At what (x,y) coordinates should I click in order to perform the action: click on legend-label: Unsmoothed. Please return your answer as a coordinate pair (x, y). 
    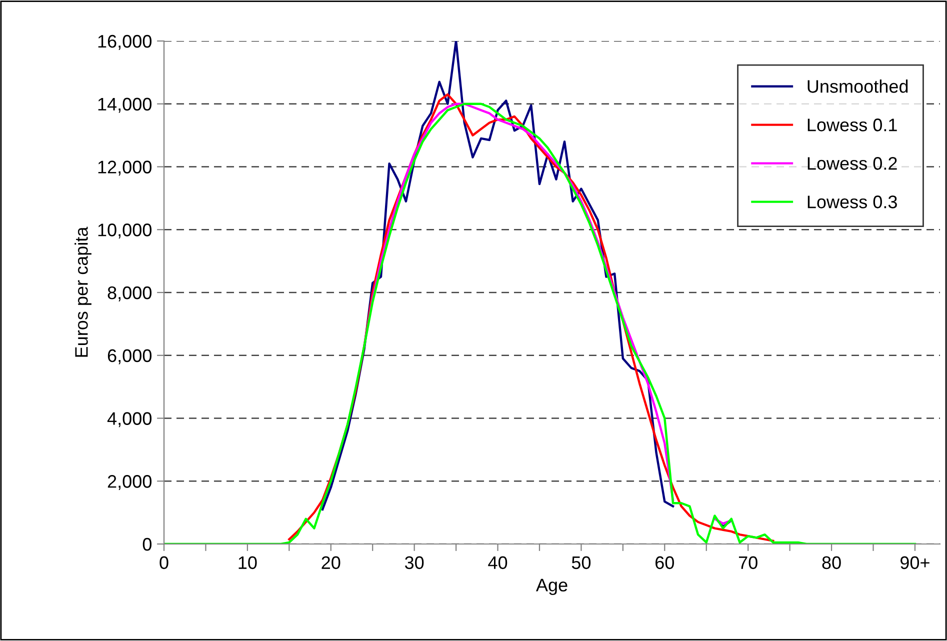
    Looking at the image, I should click on (858, 86).